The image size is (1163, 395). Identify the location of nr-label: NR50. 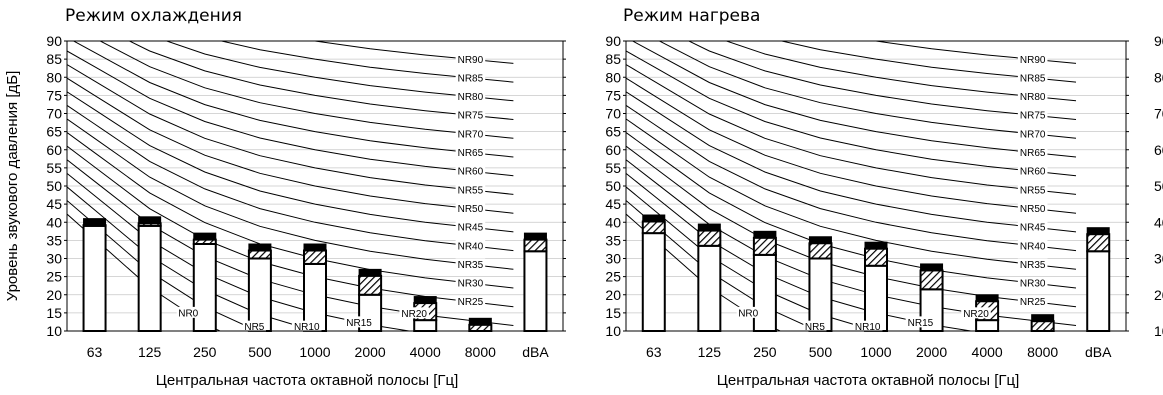
(471, 209).